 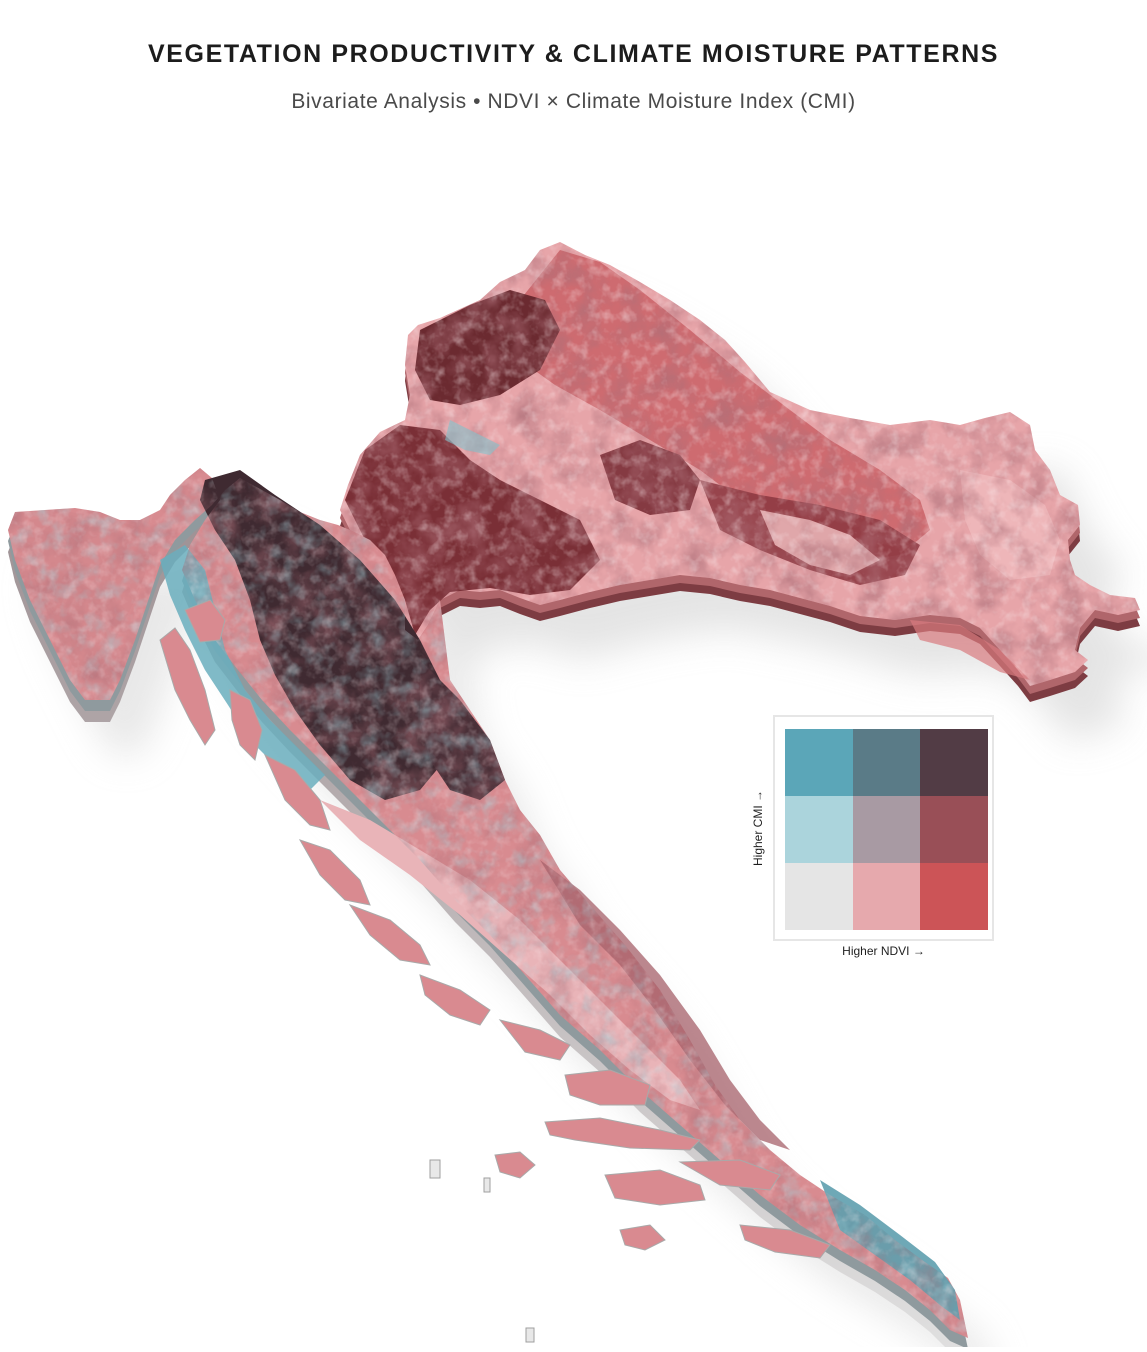 I want to click on legend-cell-r1-c1, so click(x=886, y=829).